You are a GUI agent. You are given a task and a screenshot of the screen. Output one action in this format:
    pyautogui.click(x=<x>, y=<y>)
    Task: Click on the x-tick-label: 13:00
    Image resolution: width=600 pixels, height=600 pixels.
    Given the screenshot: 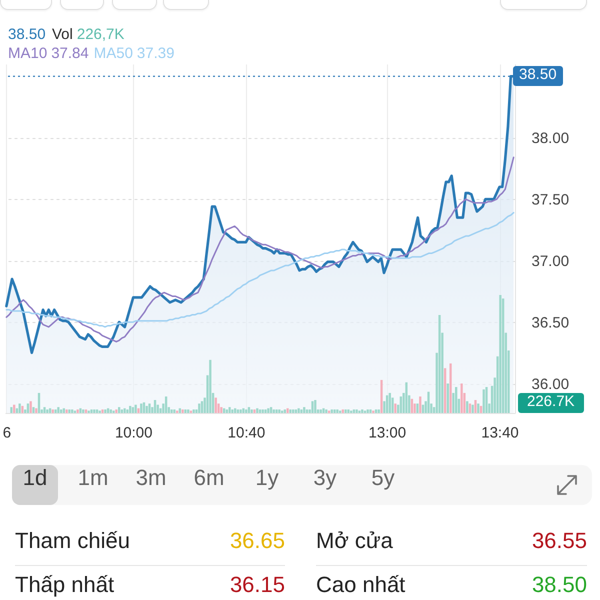 What is the action you would take?
    pyautogui.click(x=387, y=433)
    